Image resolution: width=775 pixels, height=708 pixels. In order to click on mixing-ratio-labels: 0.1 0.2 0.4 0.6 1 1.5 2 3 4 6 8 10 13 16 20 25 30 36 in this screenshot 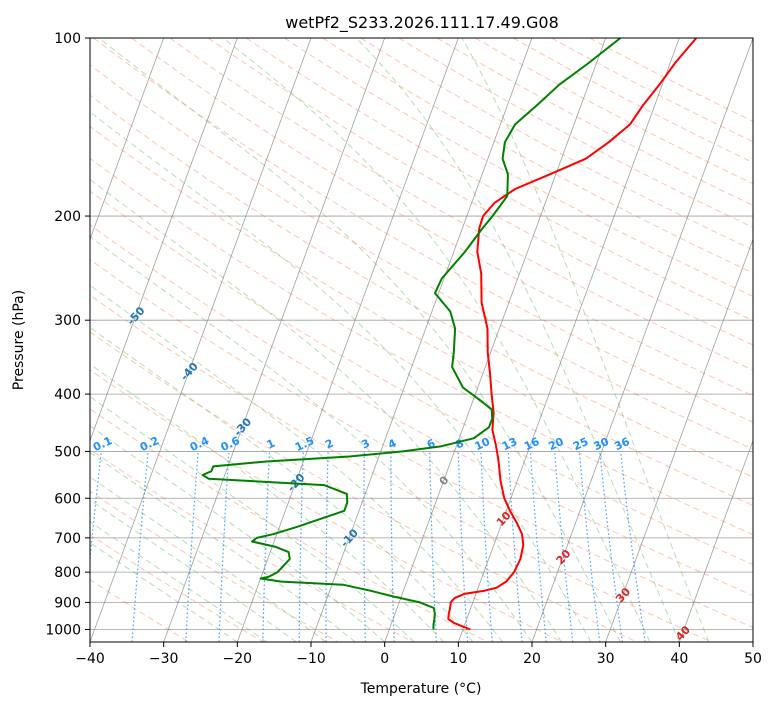, I will do `click(361, 444)`.